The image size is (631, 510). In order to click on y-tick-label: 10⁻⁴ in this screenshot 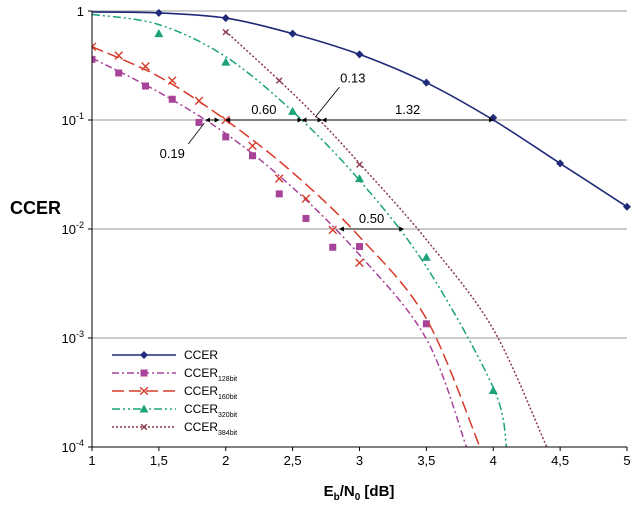, I will do `click(73, 446)`.